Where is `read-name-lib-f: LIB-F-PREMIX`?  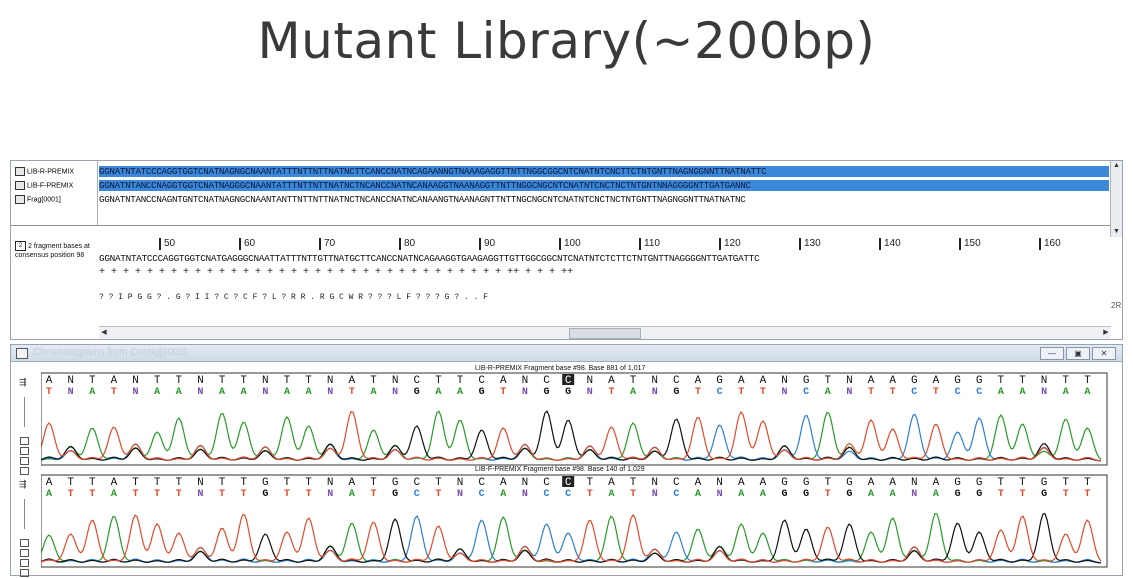
read-name-lib-f: LIB-F-PREMIX is located at coordinates (44, 185).